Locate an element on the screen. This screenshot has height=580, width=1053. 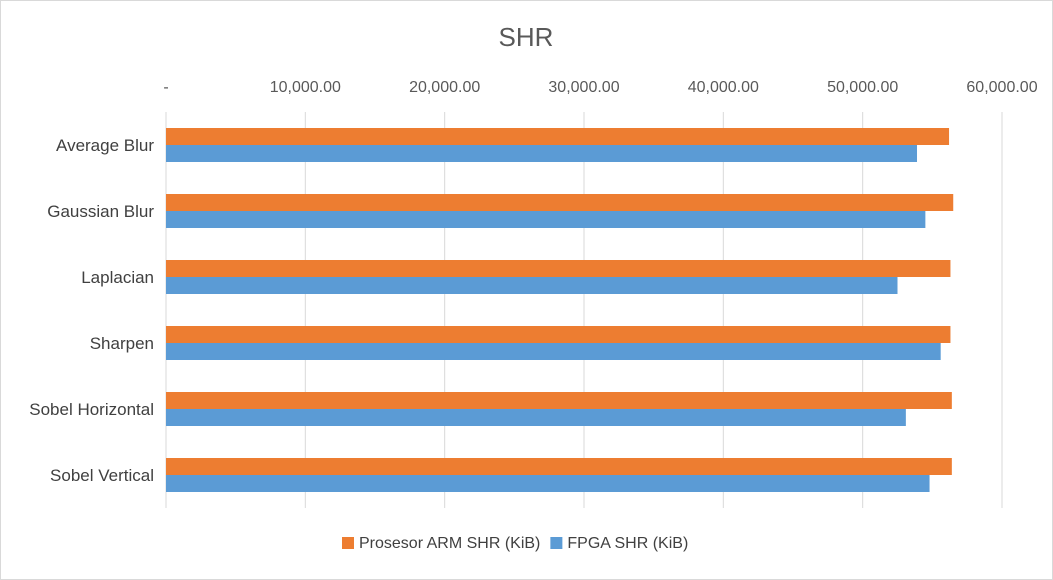
x-tick-label: 10,000.00 is located at coordinates (305, 87).